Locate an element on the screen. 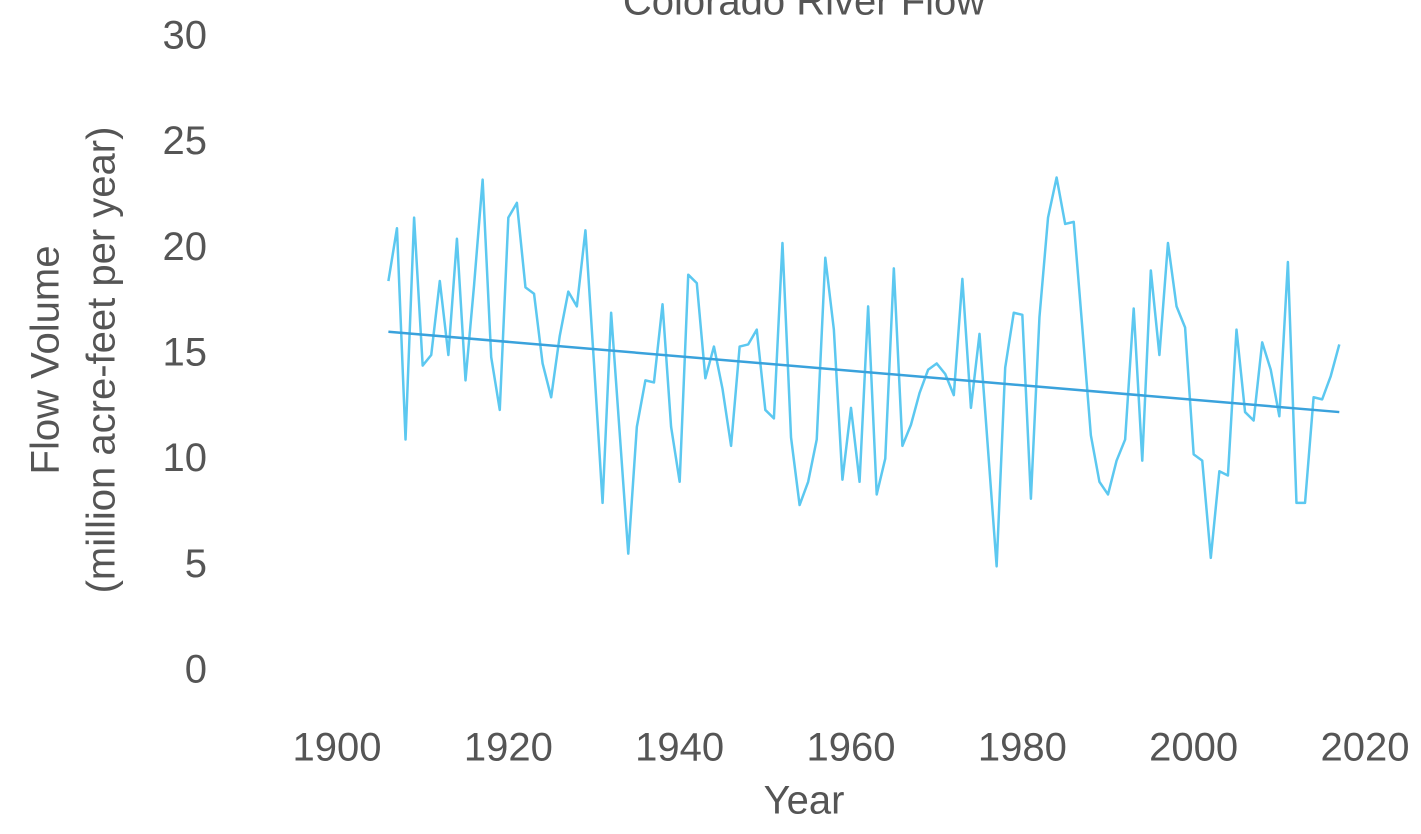  x-tick-label: 1980 is located at coordinates (1022, 748).